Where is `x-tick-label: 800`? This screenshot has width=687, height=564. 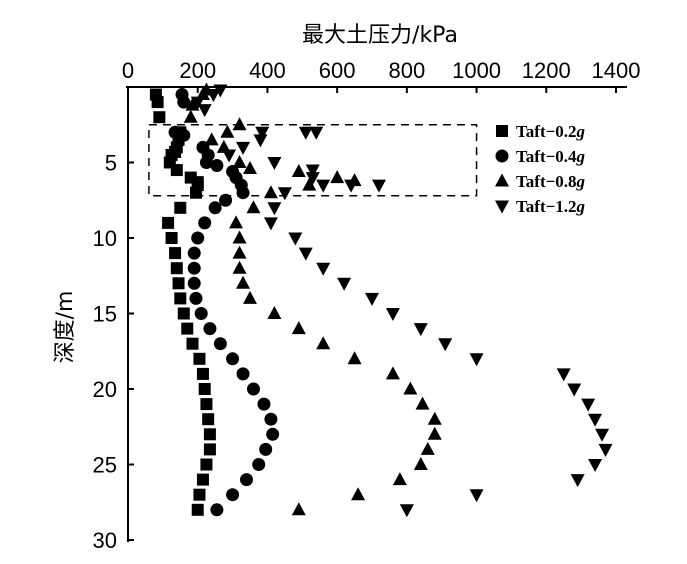 x-tick-label: 800 is located at coordinates (406, 70).